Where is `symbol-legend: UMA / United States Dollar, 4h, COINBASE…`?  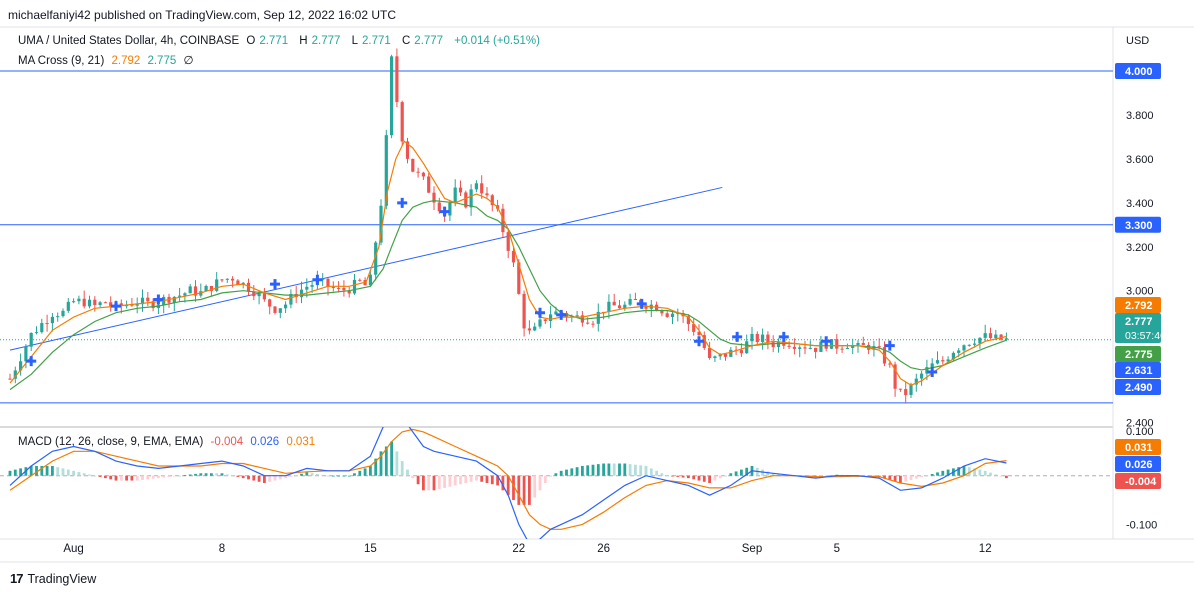 symbol-legend: UMA / United States Dollar, 4h, COINBASE… is located at coordinates (281, 41).